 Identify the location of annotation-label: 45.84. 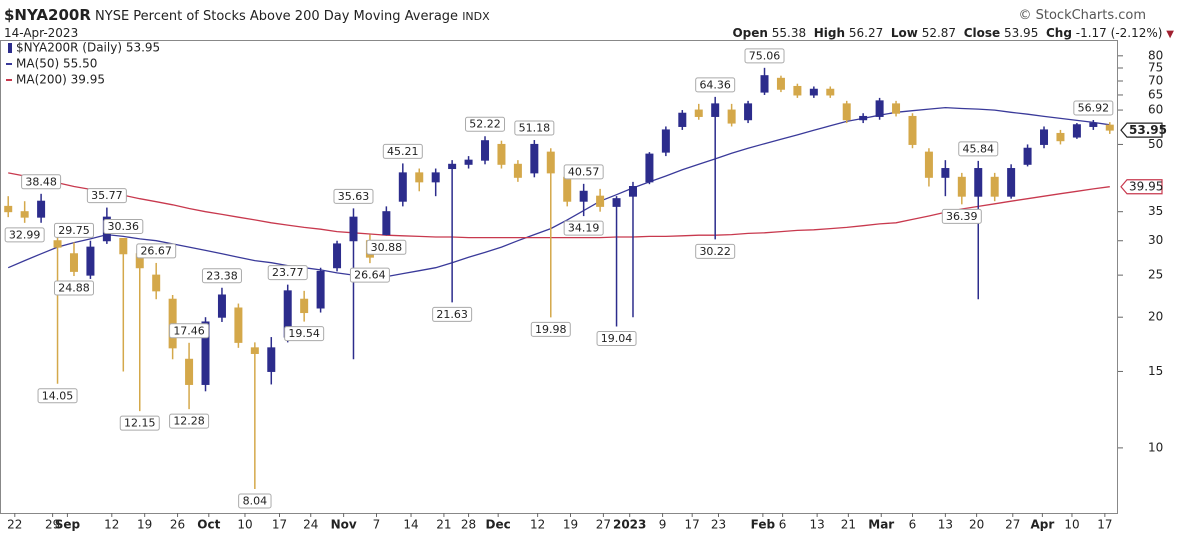
(979, 148).